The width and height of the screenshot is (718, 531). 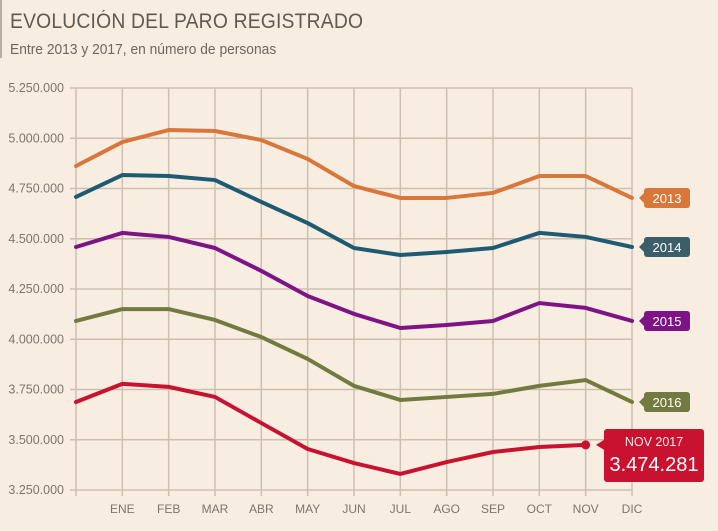 I want to click on callout-pointer, so click(x=600, y=444).